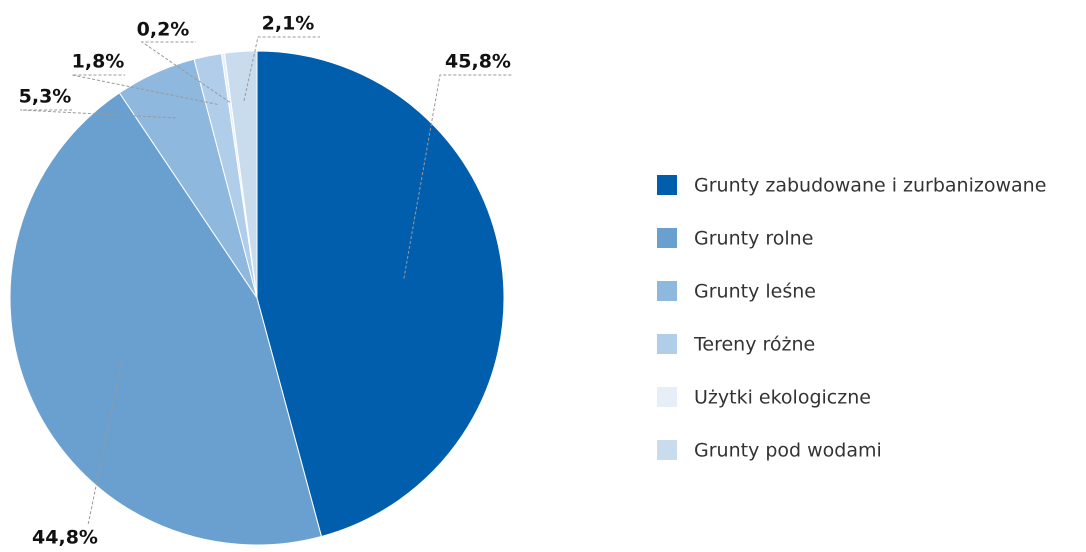 The height and width of the screenshot is (552, 1086). I want to click on legend-label: Użytki ekologiczne, so click(782, 398).